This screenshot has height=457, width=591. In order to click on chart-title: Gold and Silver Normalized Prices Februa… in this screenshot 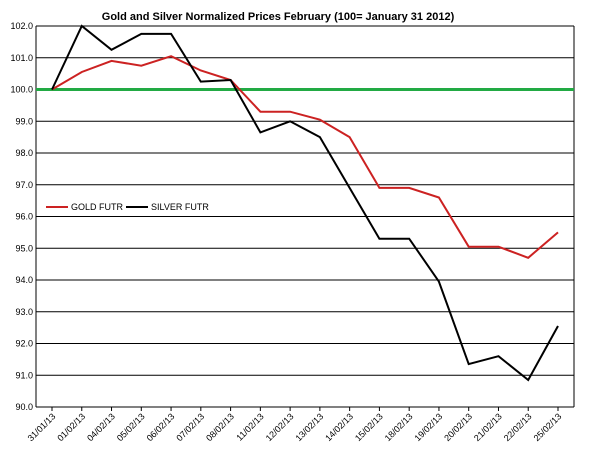, I will do `click(278, 17)`.